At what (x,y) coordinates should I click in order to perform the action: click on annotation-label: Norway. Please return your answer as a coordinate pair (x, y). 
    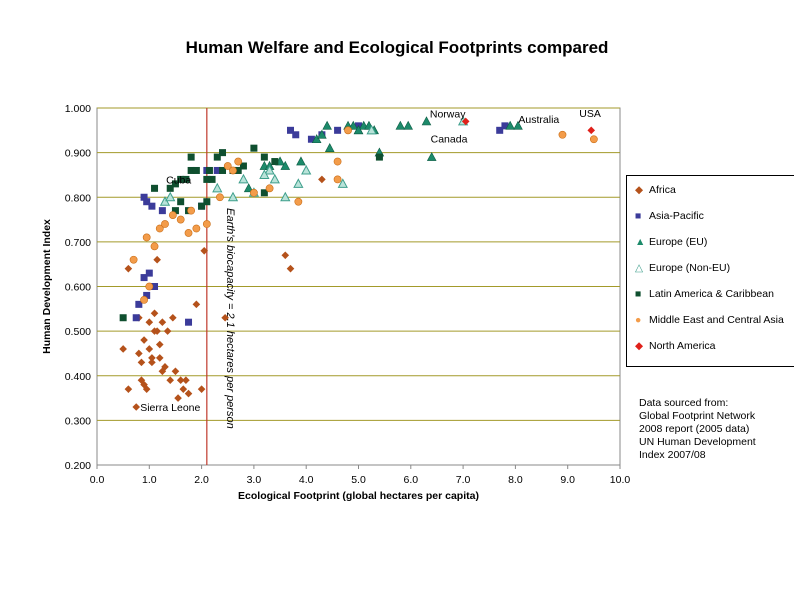
    Looking at the image, I should click on (448, 114).